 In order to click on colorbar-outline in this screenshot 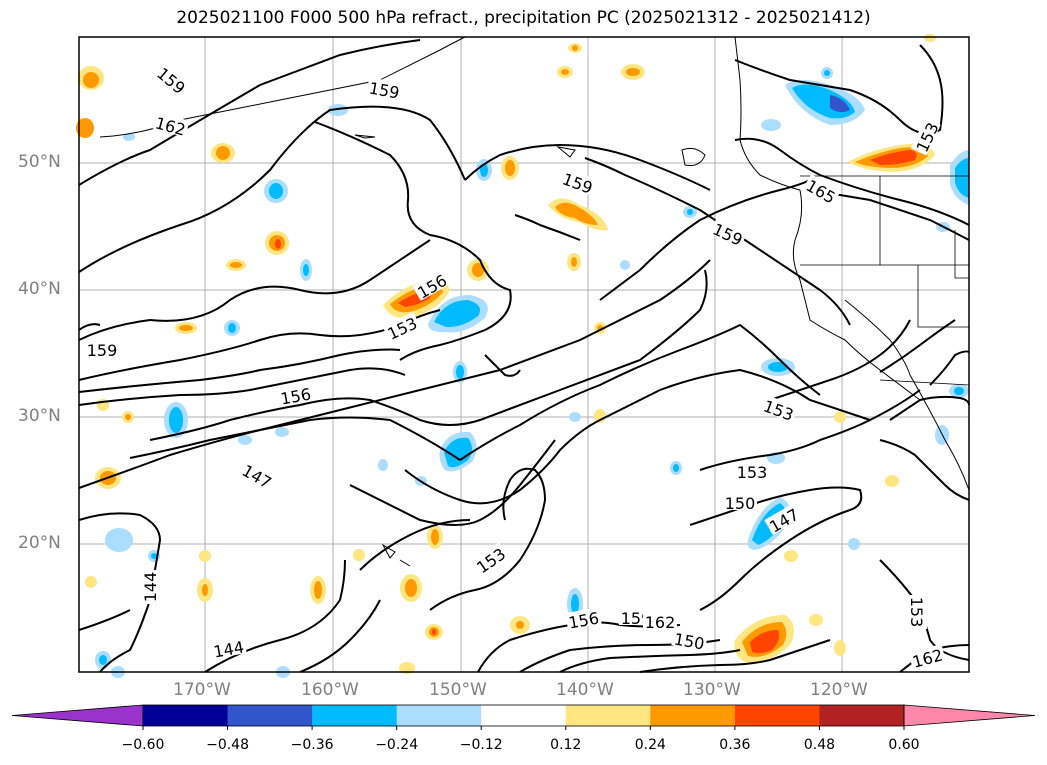, I will do `click(523, 715)`.